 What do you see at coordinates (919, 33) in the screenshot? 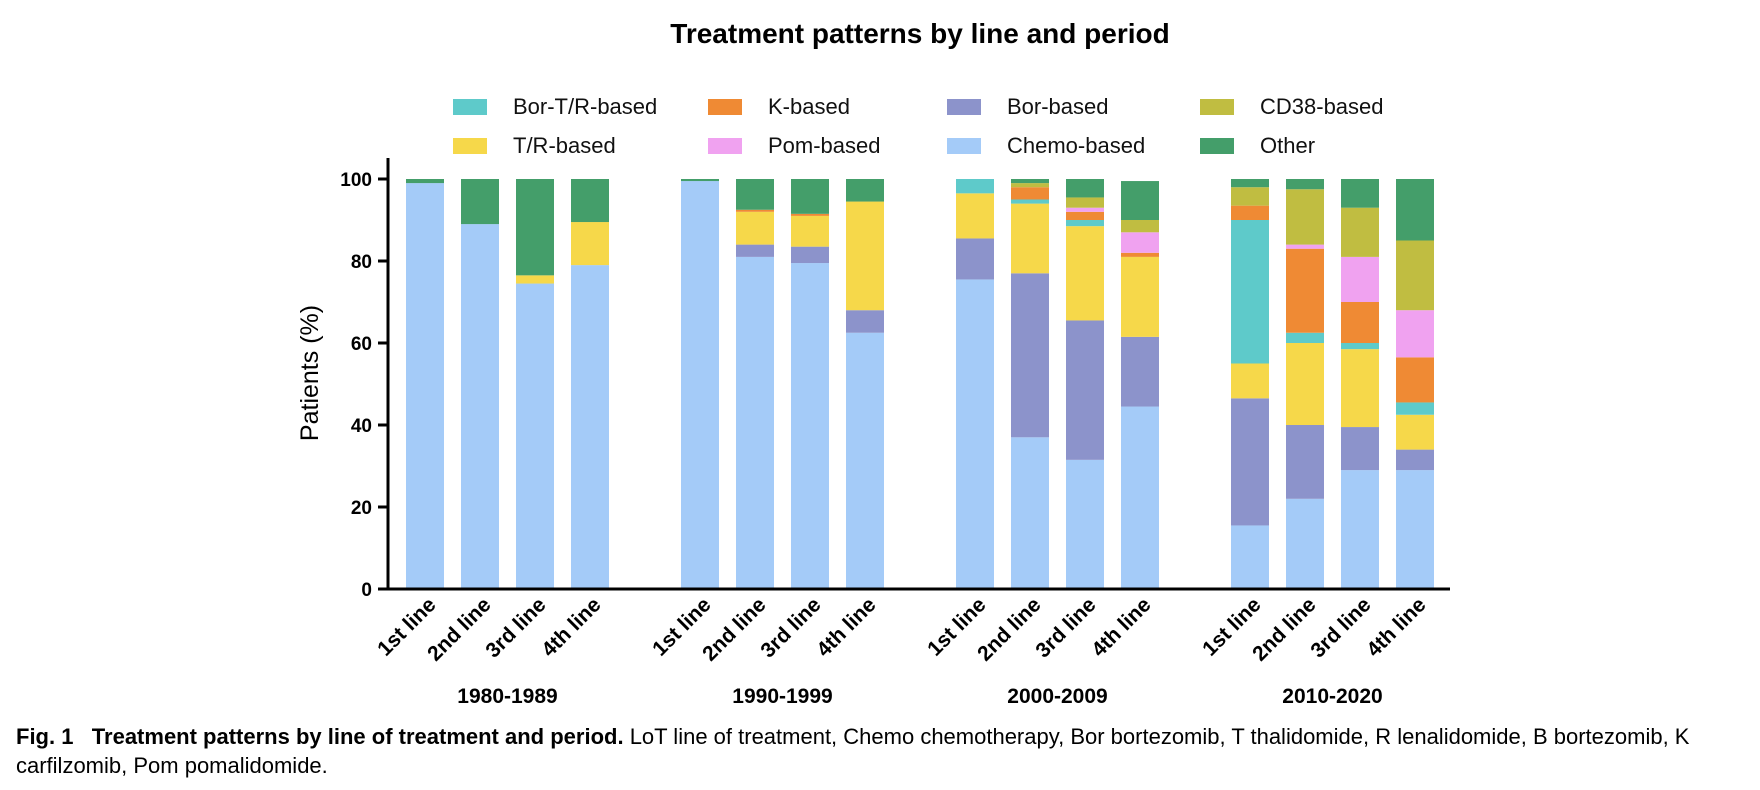
I see `chart-title: Treatment patterns by line and period` at bounding box center [919, 33].